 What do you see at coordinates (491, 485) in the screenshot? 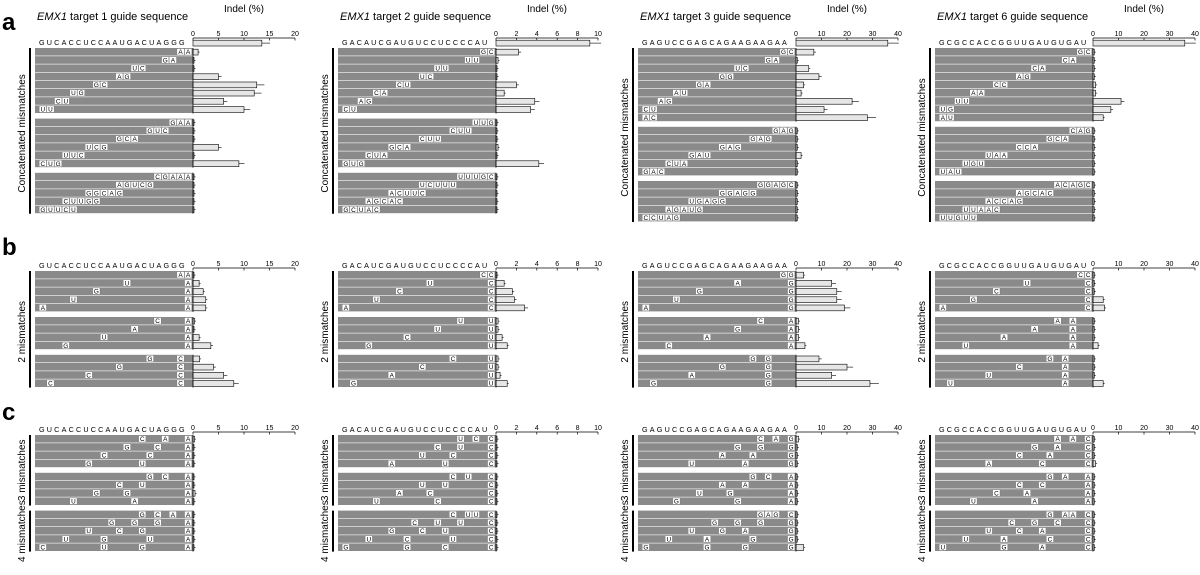
I see `c3-group-1-row-mismatch-letter: C` at bounding box center [491, 485].